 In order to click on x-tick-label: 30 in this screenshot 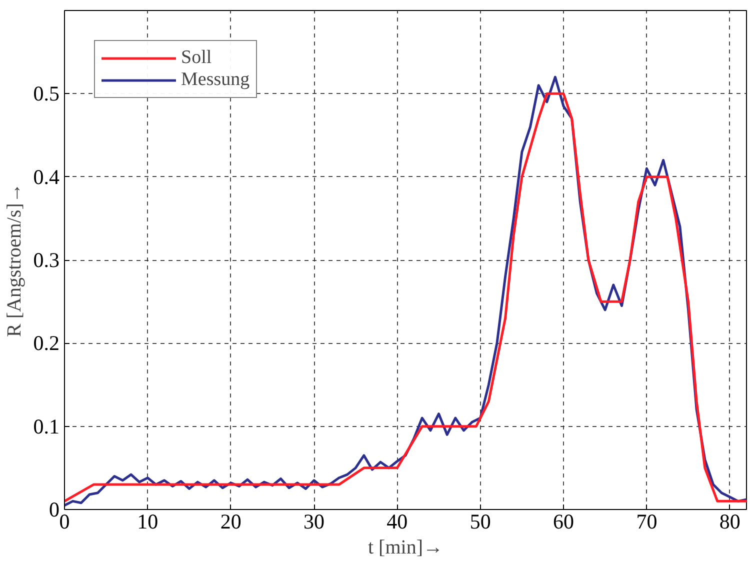, I will do `click(314, 522)`.